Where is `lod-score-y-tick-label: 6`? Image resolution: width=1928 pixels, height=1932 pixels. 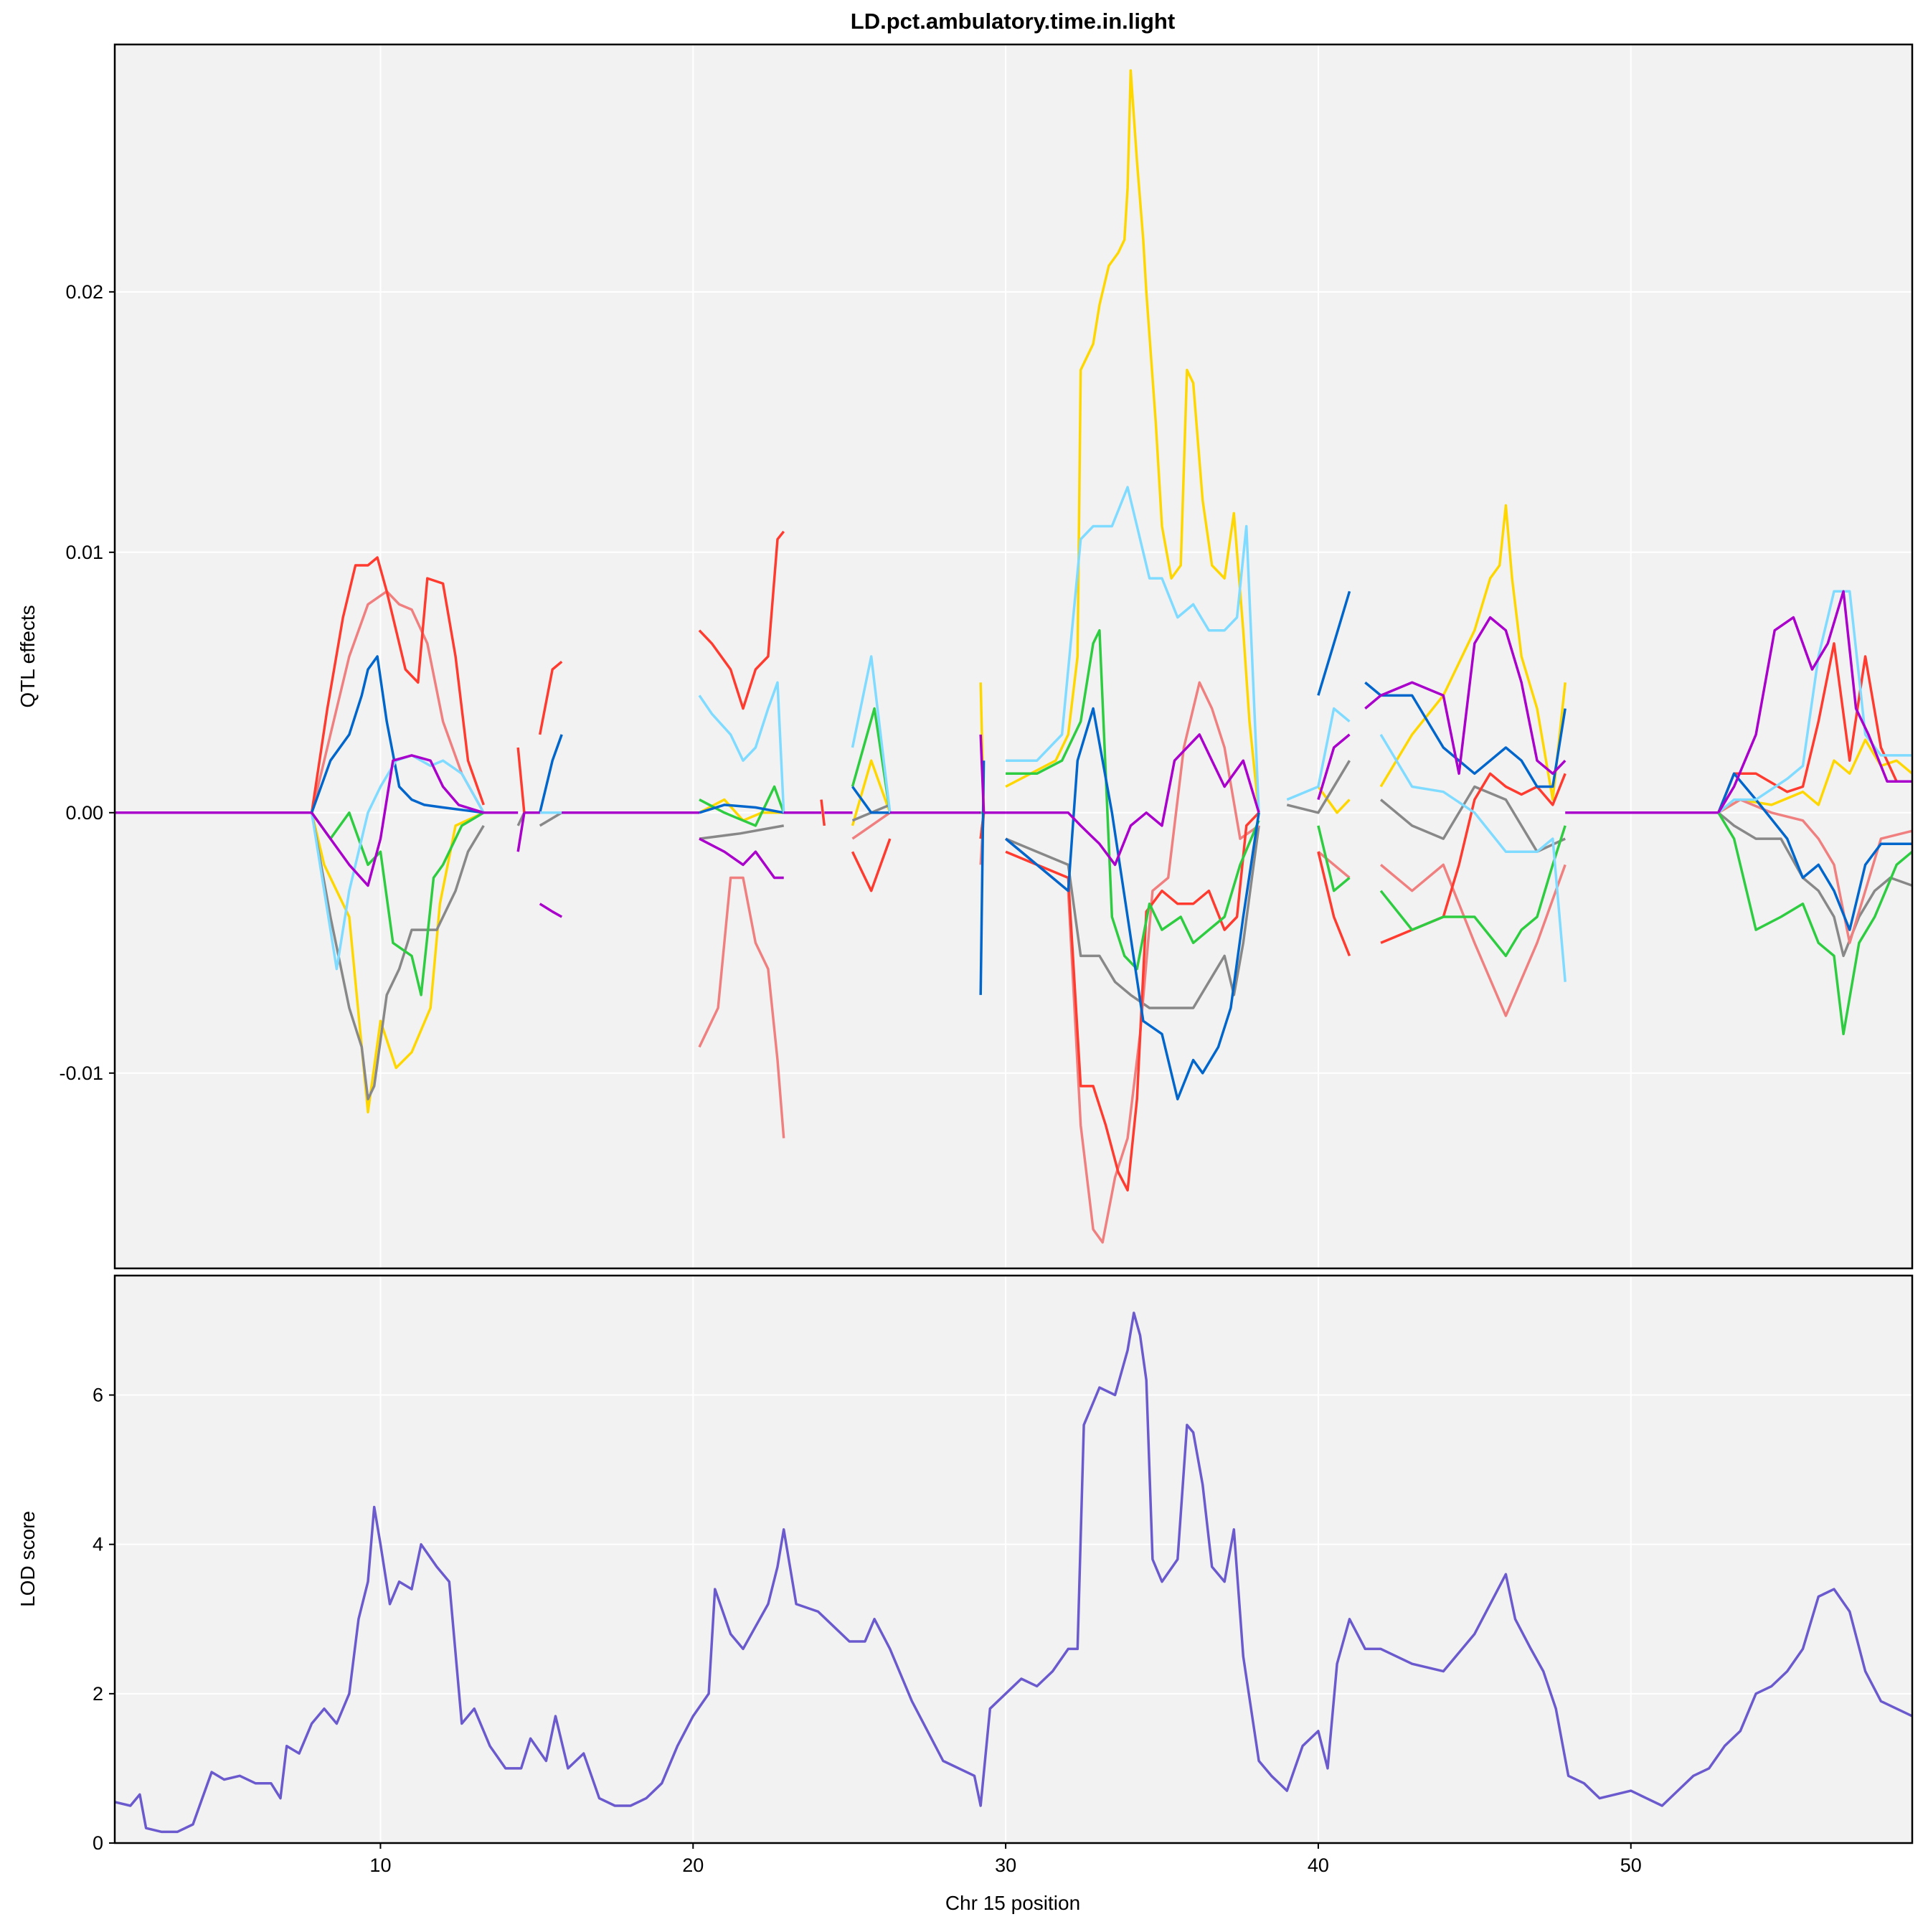
lod-score-y-tick-label: 6 is located at coordinates (98, 1395).